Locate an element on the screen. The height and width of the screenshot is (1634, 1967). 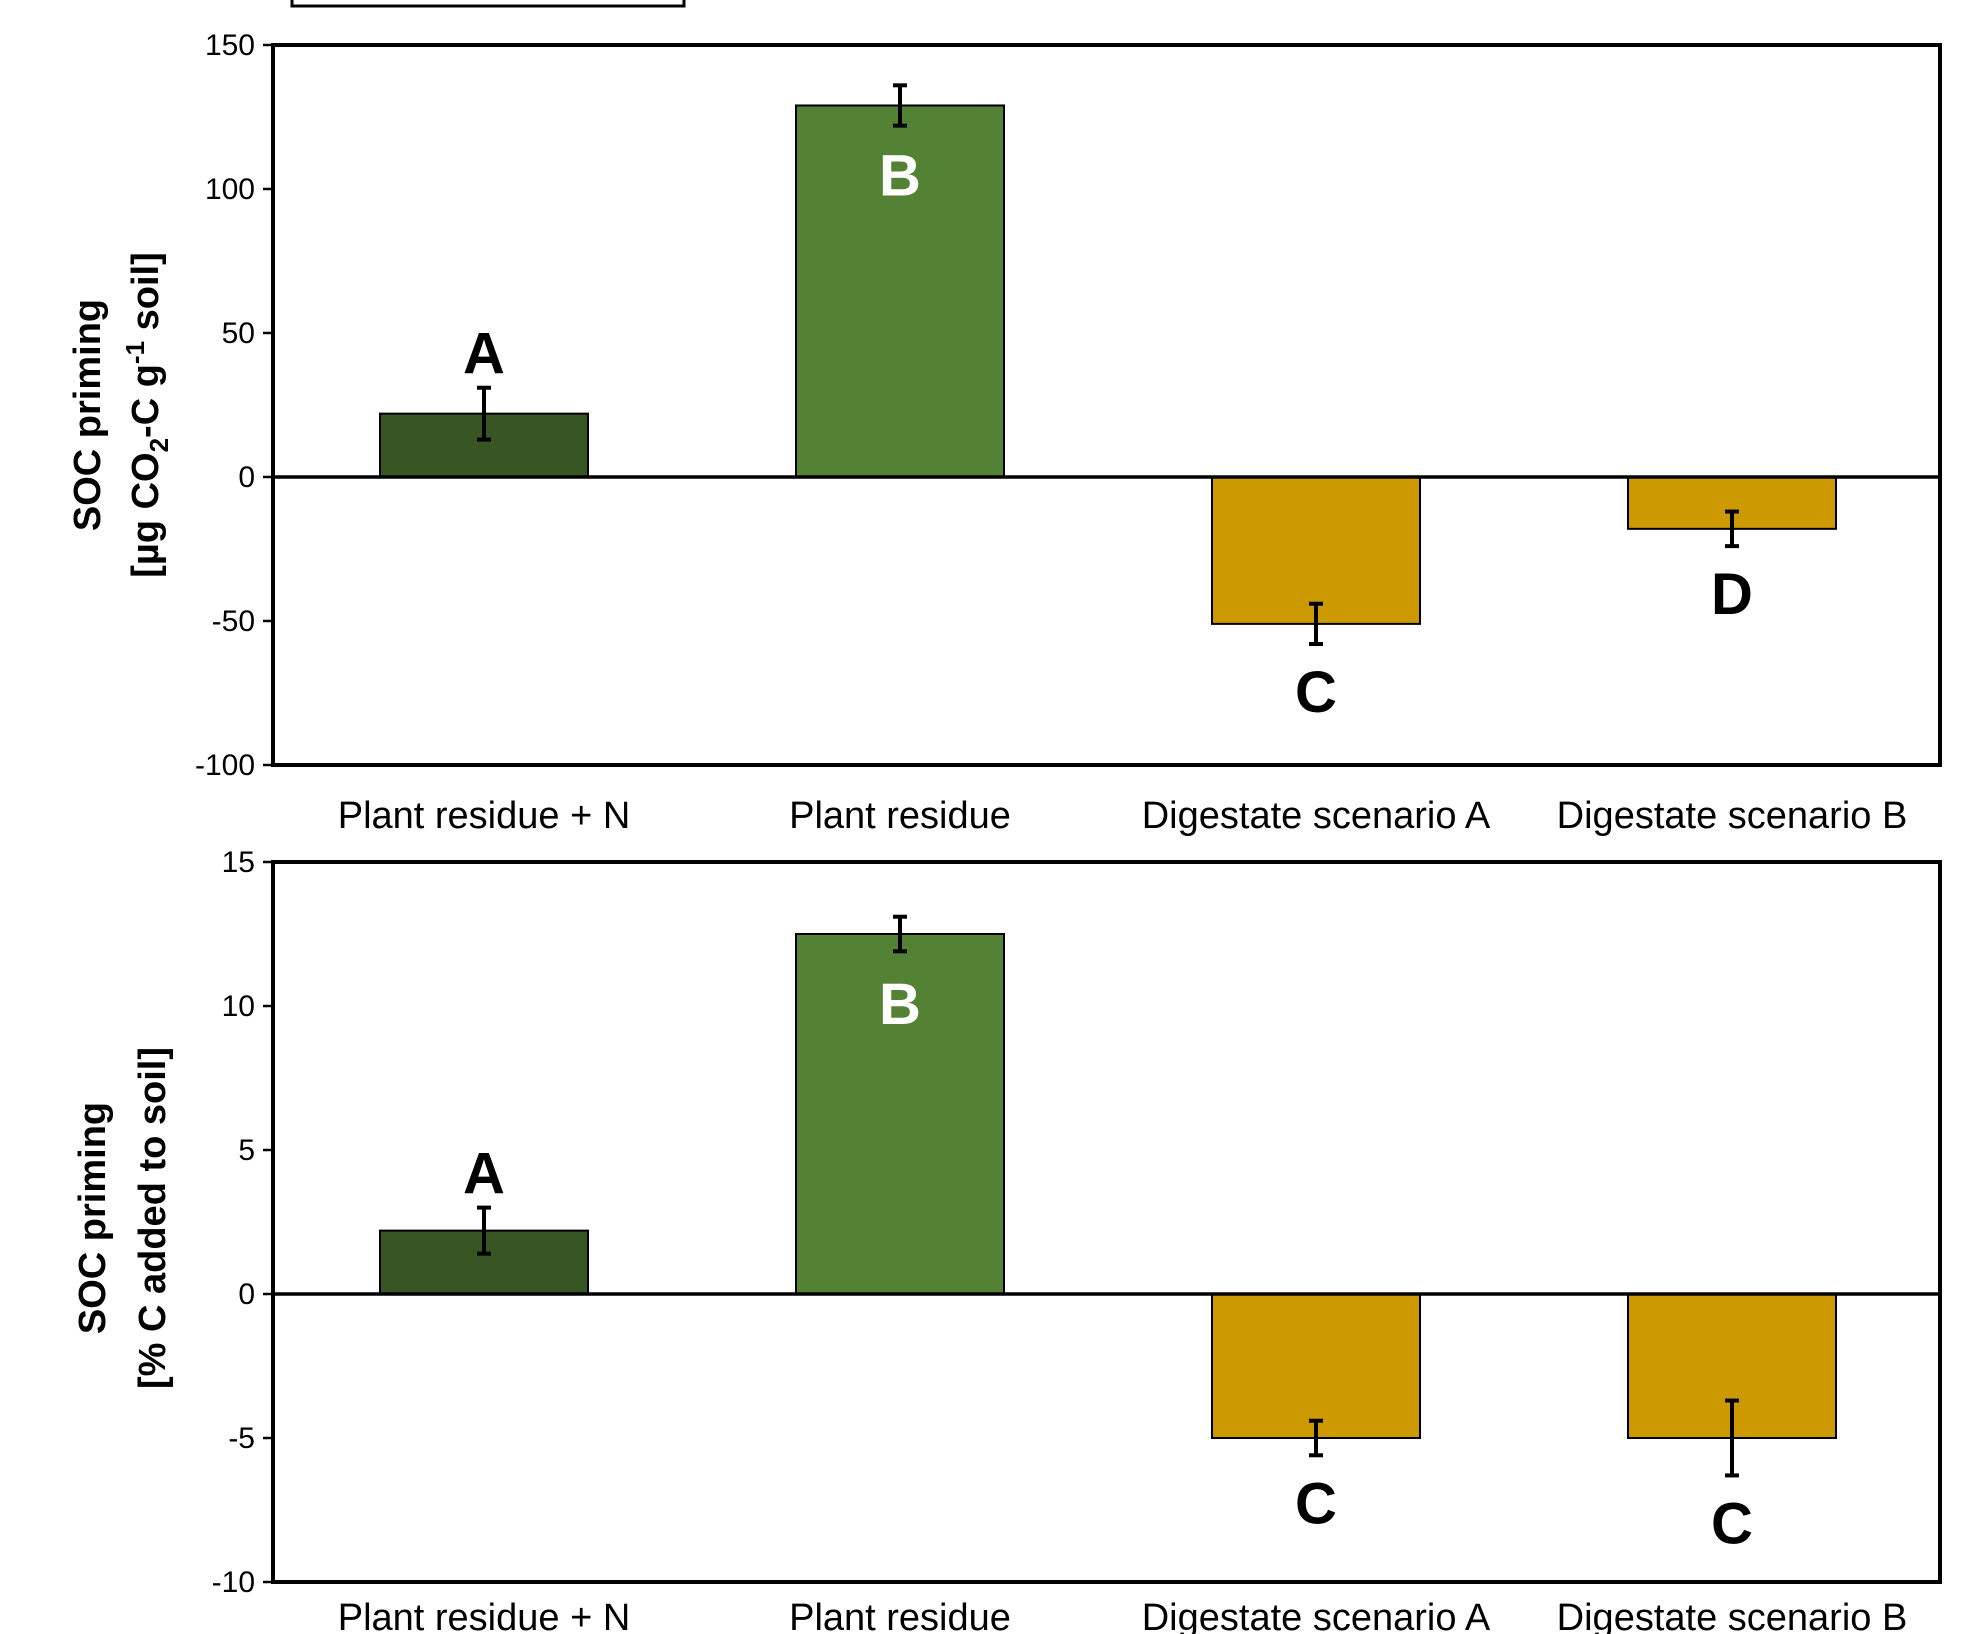
legend-remnant is located at coordinates (488, 4).